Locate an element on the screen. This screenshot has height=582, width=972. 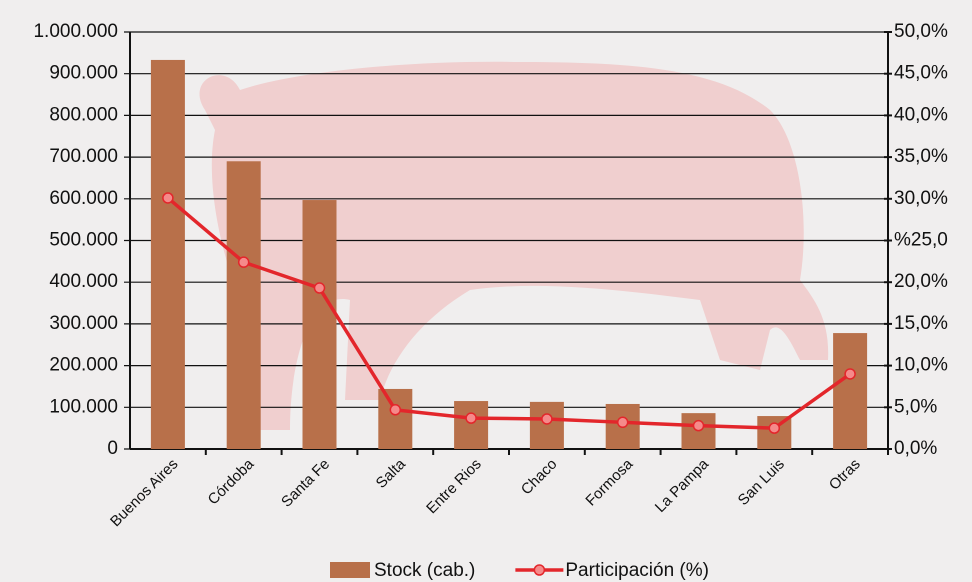
y2-tick-label: 45,0% is located at coordinates (921, 73).